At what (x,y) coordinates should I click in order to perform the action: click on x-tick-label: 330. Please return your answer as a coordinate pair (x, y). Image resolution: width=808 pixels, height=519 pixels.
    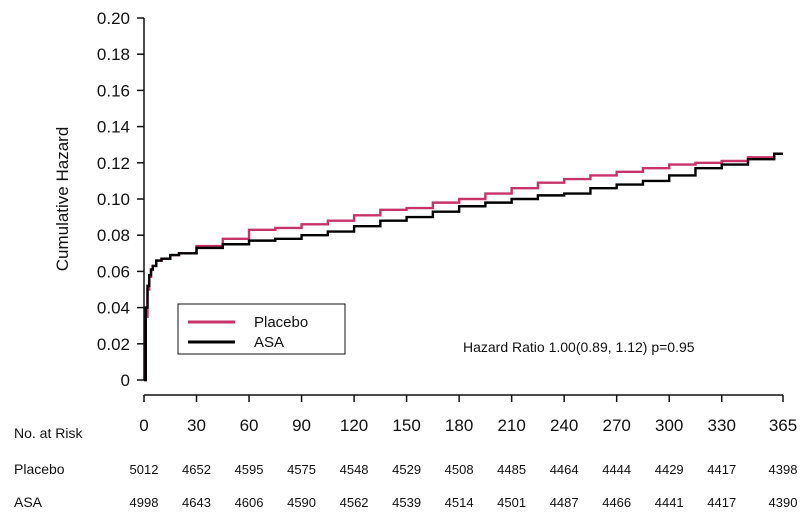
    Looking at the image, I should click on (722, 425).